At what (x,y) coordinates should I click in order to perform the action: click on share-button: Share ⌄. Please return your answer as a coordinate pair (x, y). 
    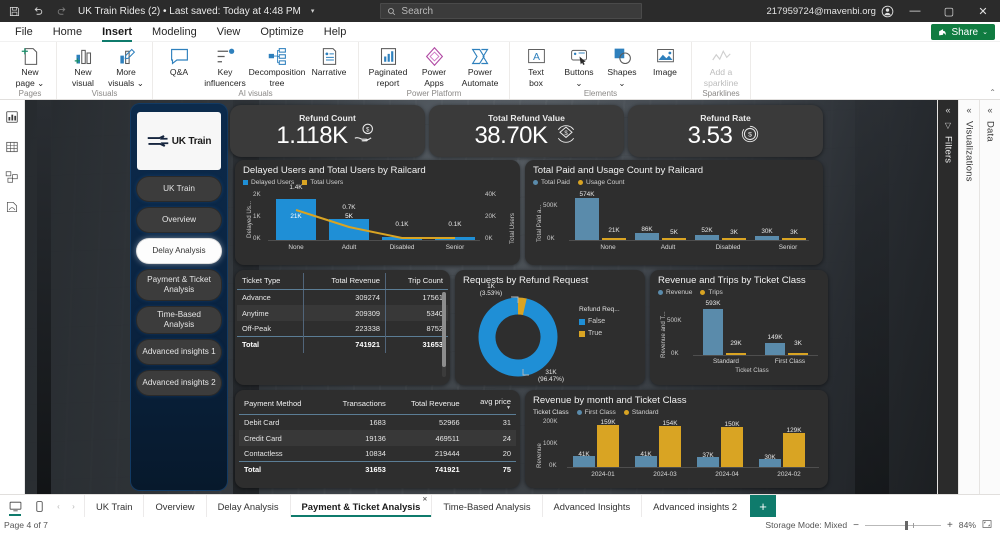
    Looking at the image, I should click on (963, 32).